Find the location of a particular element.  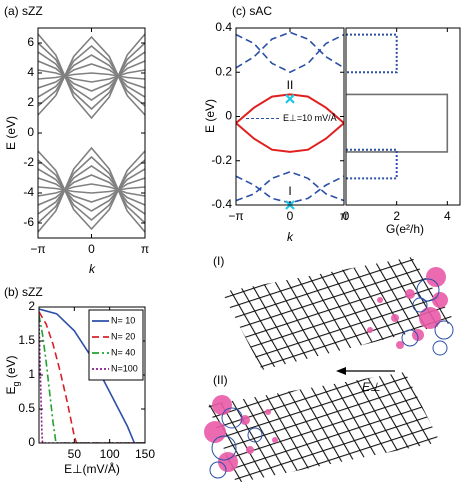

y-tick-label: -0.2 is located at coordinates (221, 160).